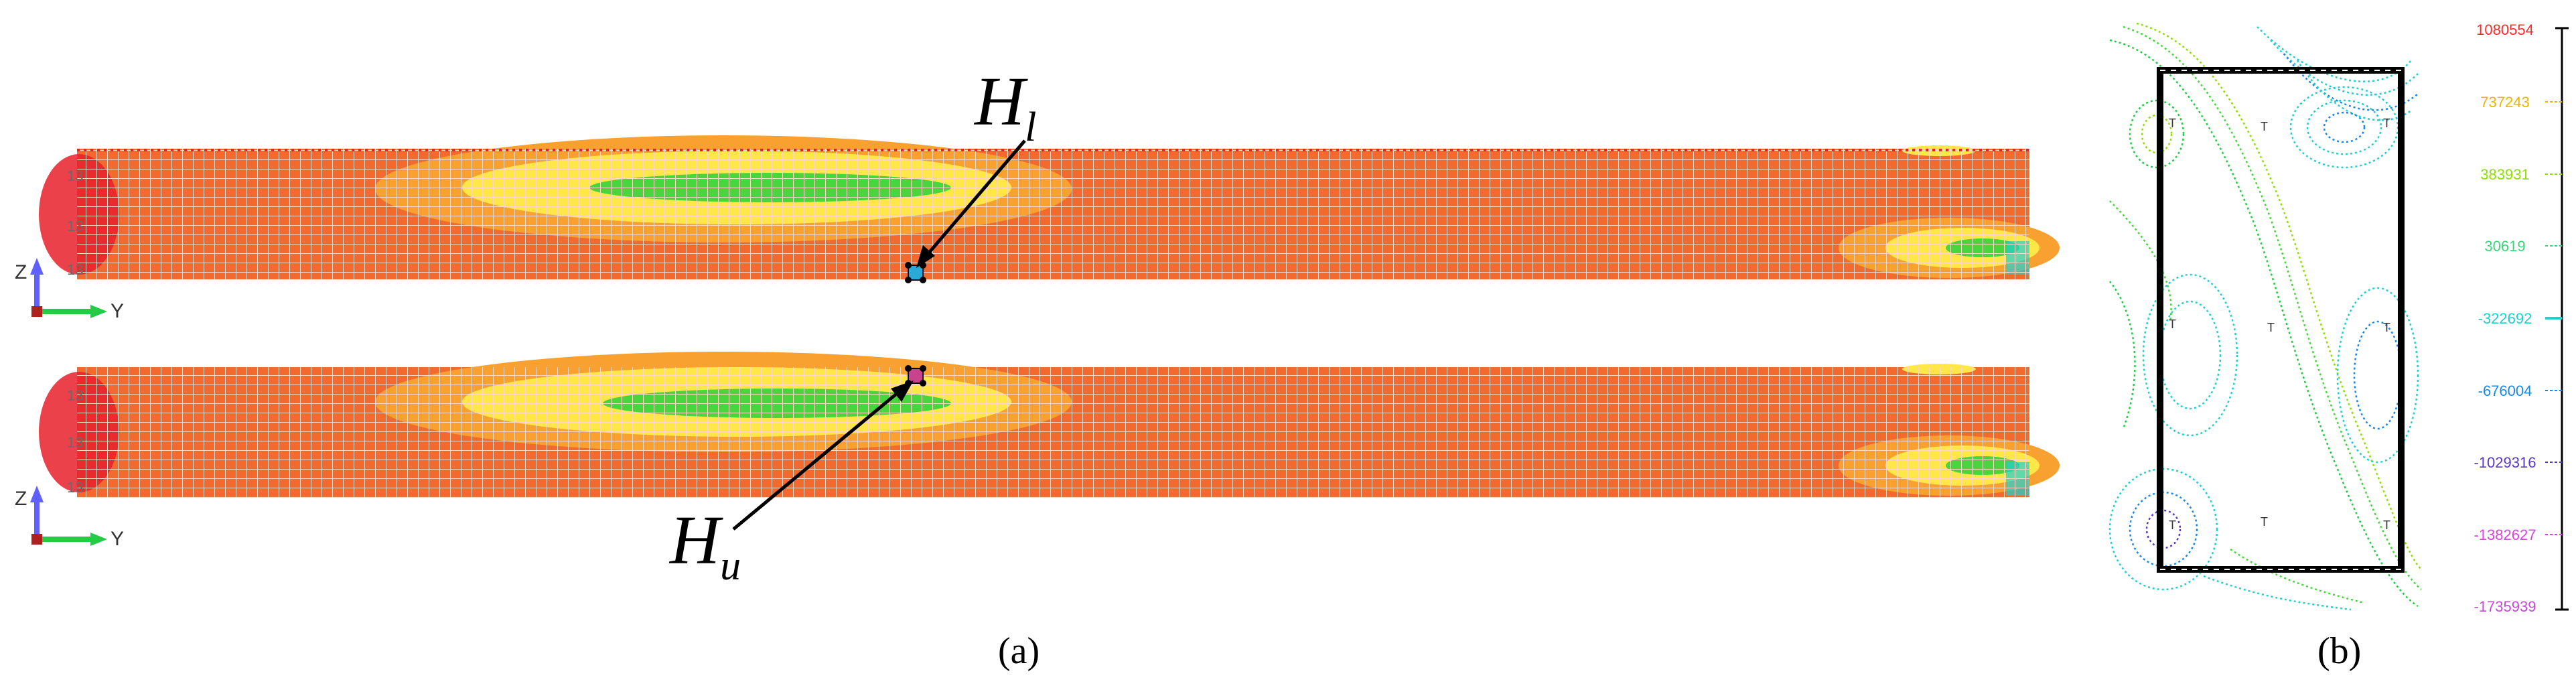  What do you see at coordinates (2505, 174) in the screenshot?
I see `legend-label-3: 383931` at bounding box center [2505, 174].